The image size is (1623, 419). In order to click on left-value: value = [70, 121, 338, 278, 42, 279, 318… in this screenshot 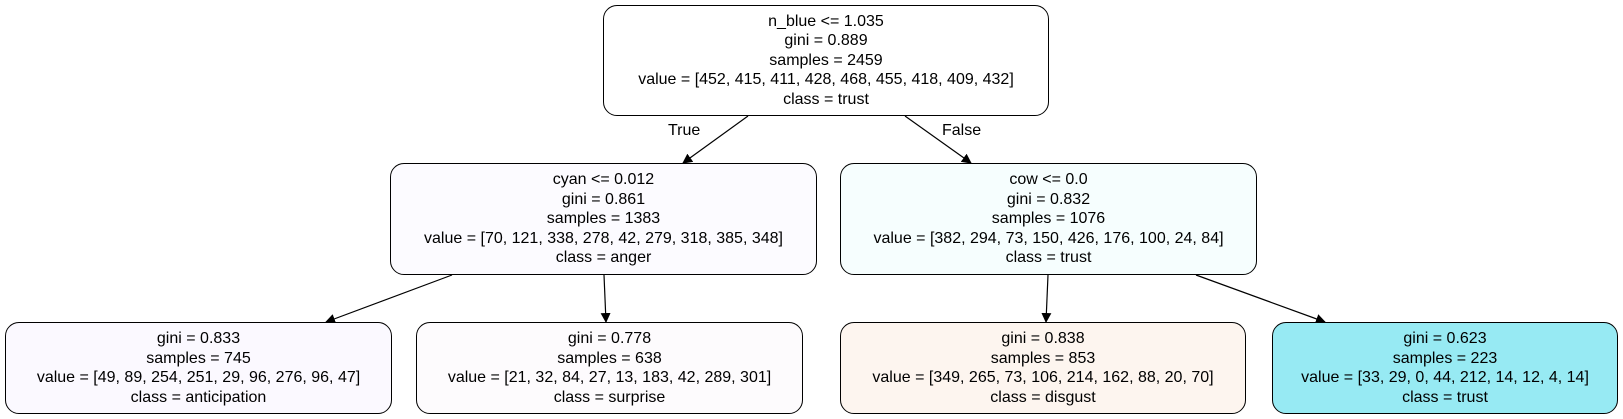, I will do `click(603, 238)`.